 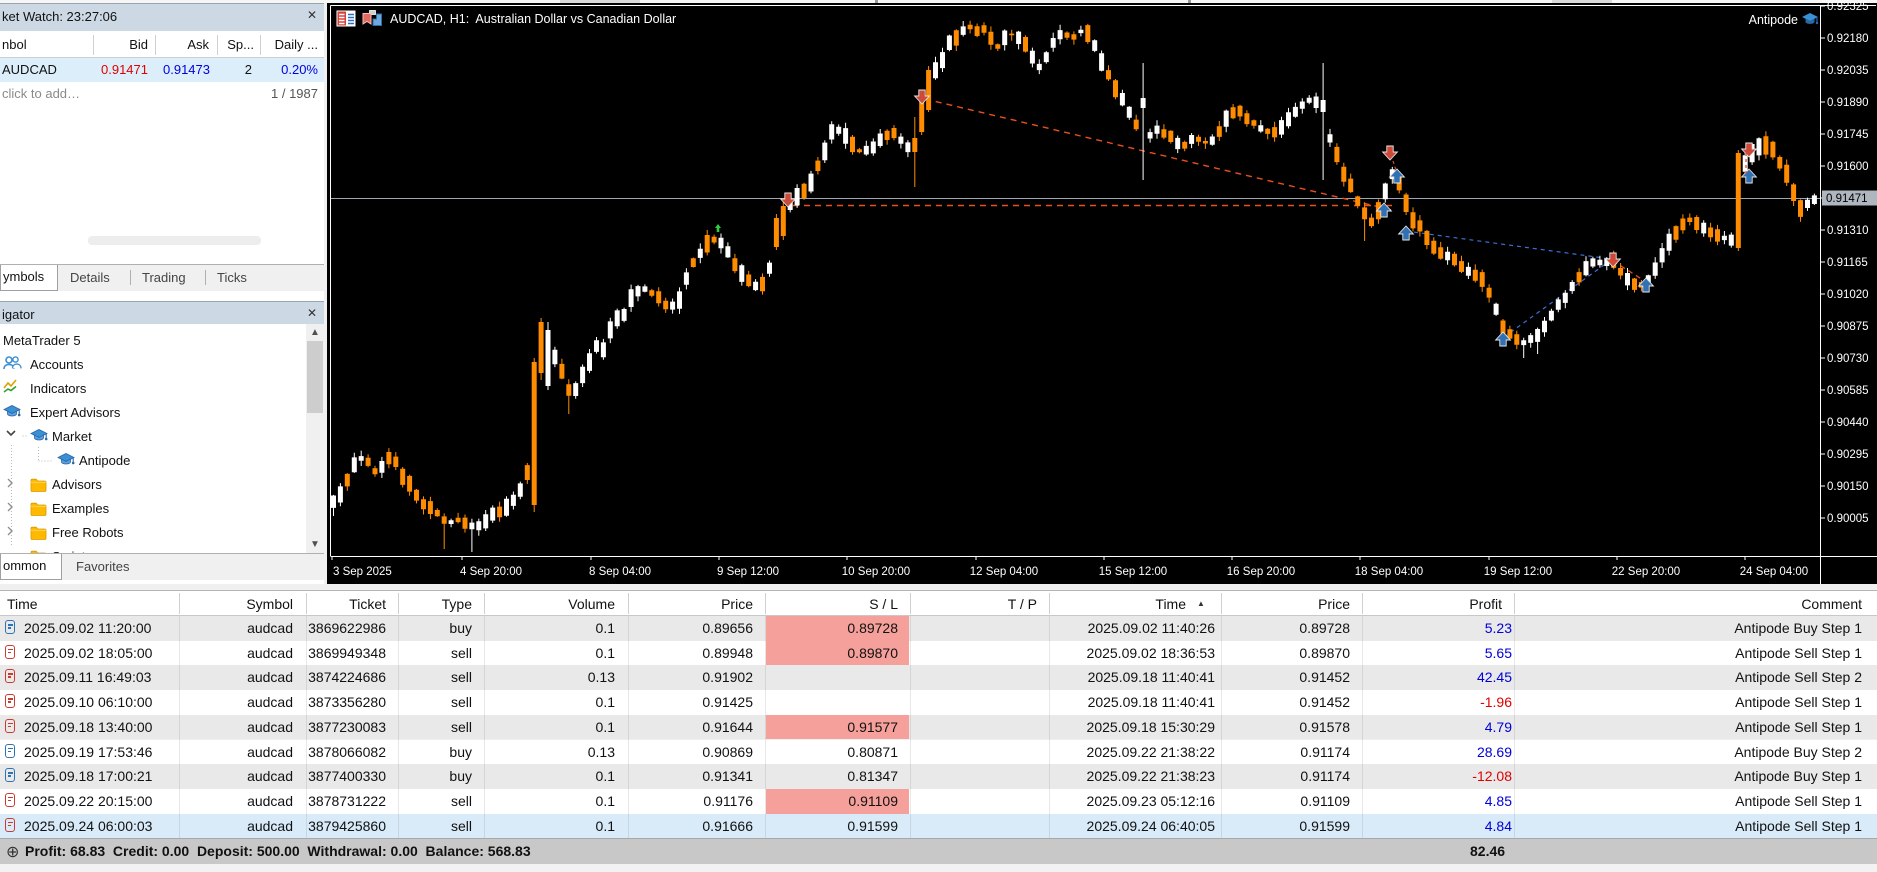 I want to click on svg-text: 0.92035, so click(x=1848, y=71).